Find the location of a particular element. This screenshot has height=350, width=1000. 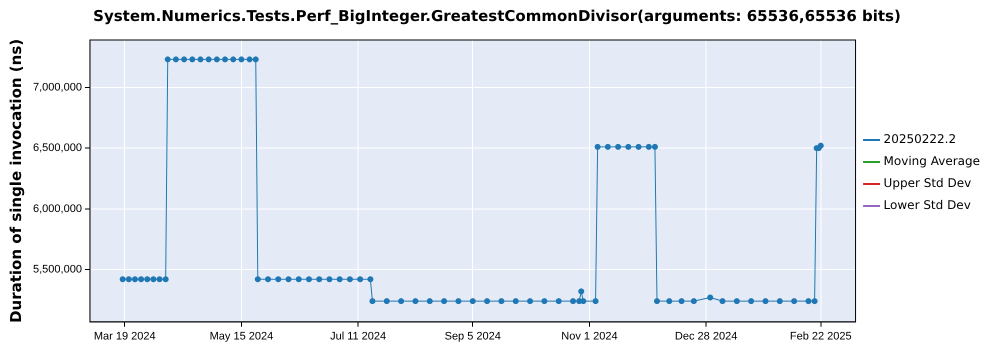

y-tick-label: 7,000,000 is located at coordinates (57, 87).